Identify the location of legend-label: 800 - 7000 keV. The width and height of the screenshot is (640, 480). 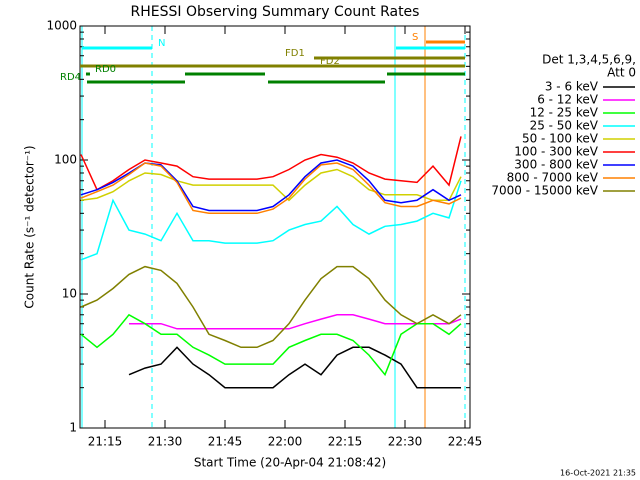
(553, 178).